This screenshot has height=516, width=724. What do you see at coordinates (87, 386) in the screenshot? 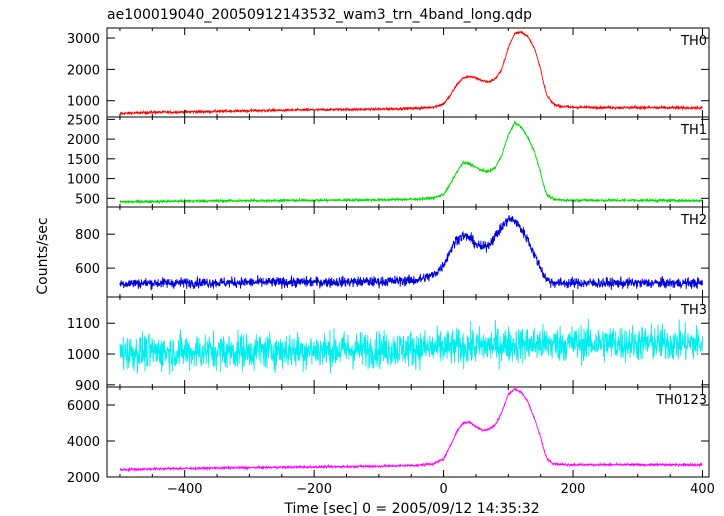
I see `y-tick-label: 900` at bounding box center [87, 386].